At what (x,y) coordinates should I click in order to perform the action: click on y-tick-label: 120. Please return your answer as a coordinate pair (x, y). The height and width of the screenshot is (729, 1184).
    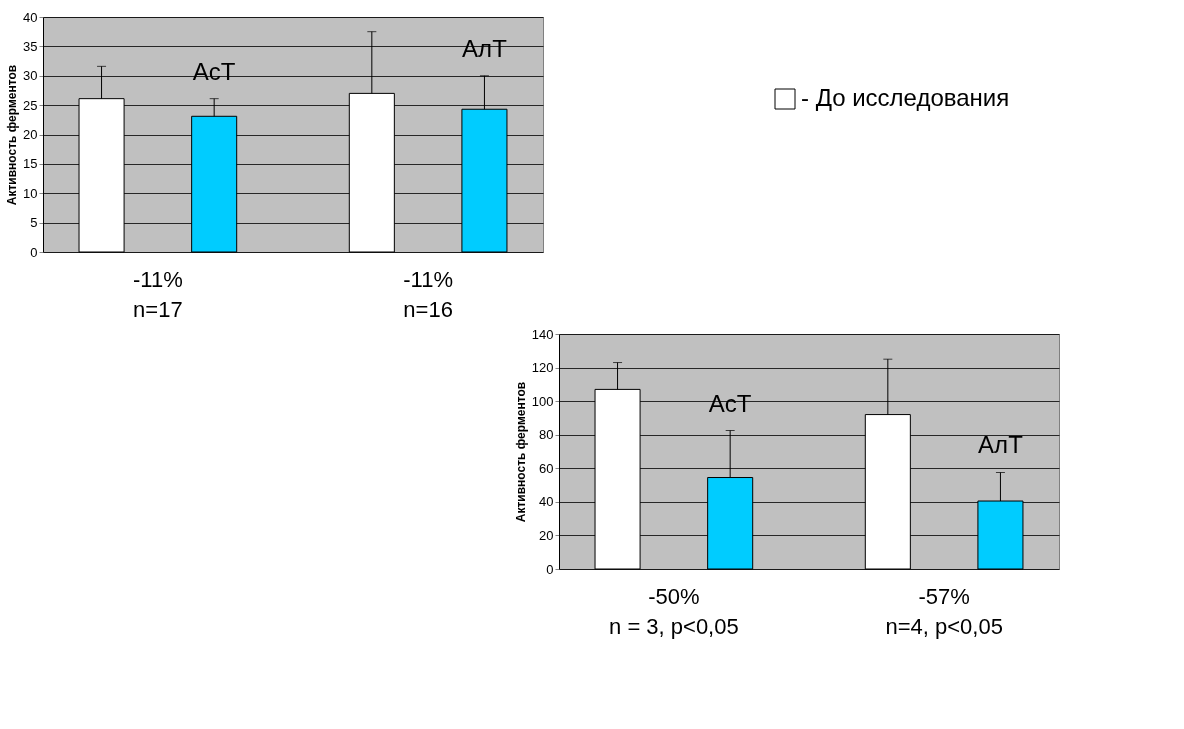
    Looking at the image, I should click on (542, 368).